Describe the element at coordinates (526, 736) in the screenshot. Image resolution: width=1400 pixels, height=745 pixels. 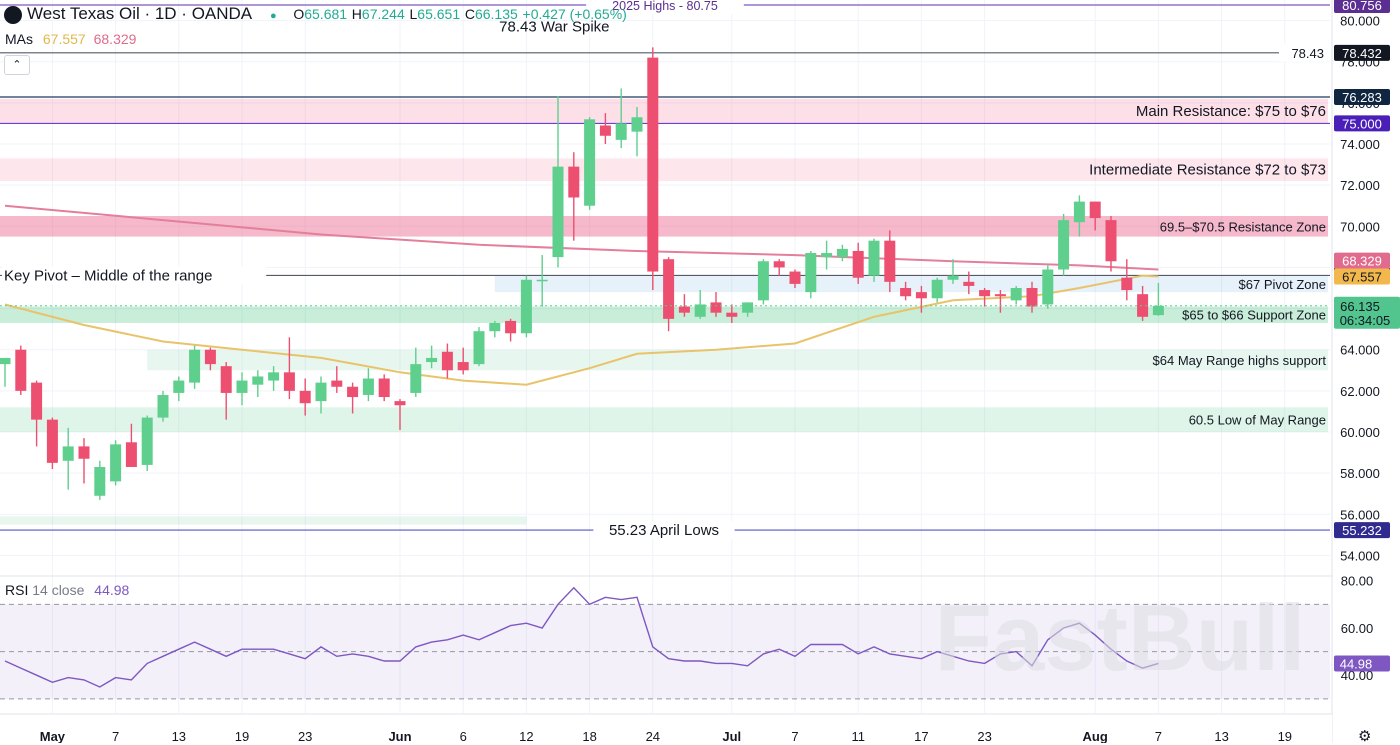
I see `time-tick-label: 12` at that location.